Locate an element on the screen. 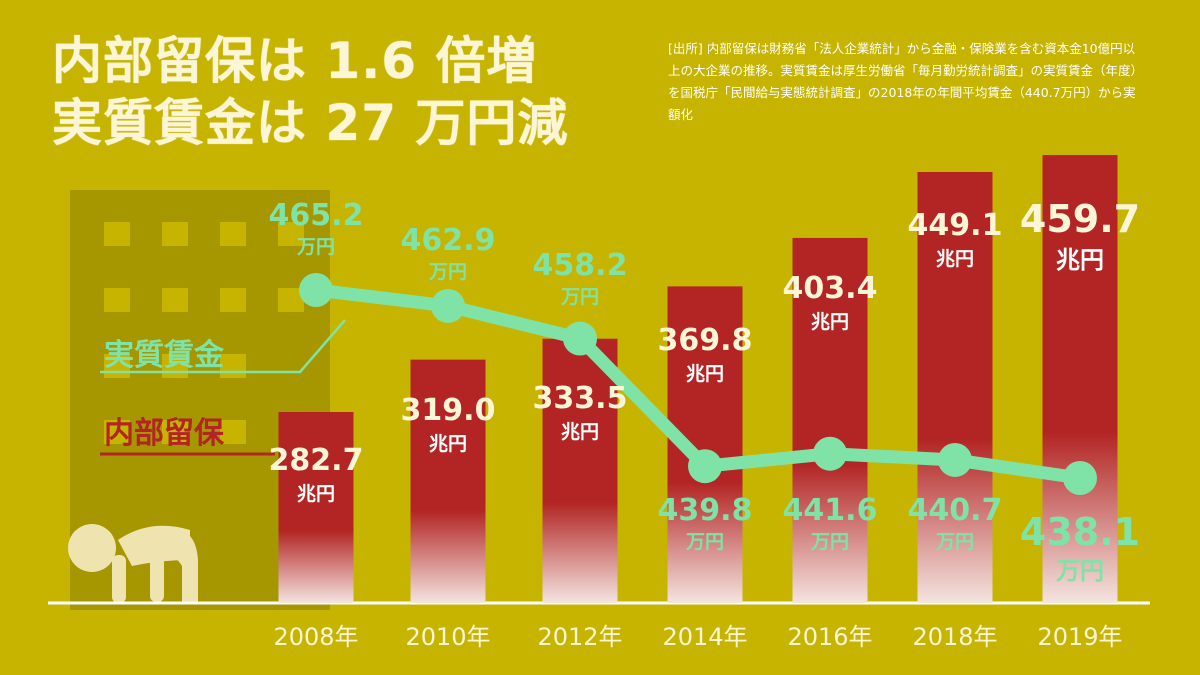 The width and height of the screenshot is (1200, 675). line-value-label-3: 439.8 is located at coordinates (705, 510).